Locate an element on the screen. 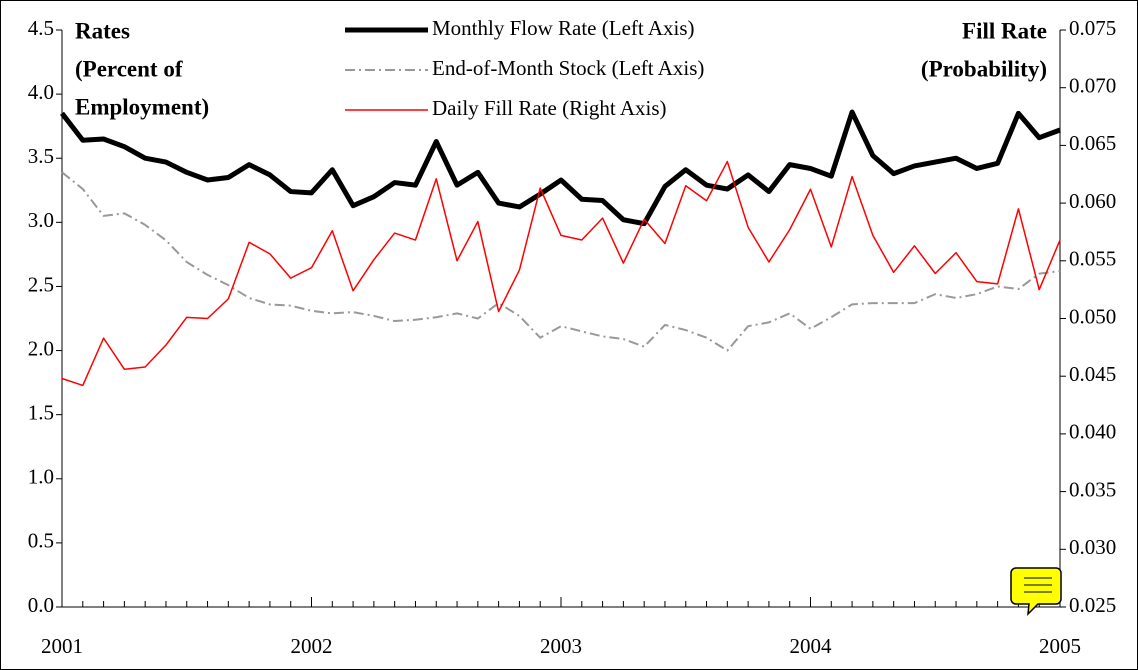 This screenshot has height=670, width=1138. legend-label: Daily Fill Rate (Right Axis) is located at coordinates (549, 108).